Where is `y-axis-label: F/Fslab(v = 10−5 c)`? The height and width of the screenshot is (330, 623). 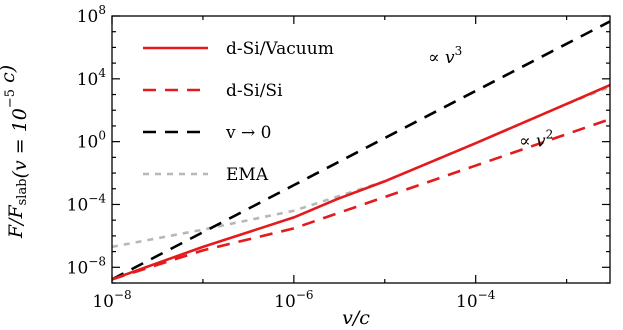 y-axis-label: F/Fslab(v = 10−5 c) is located at coordinates (15, 152).